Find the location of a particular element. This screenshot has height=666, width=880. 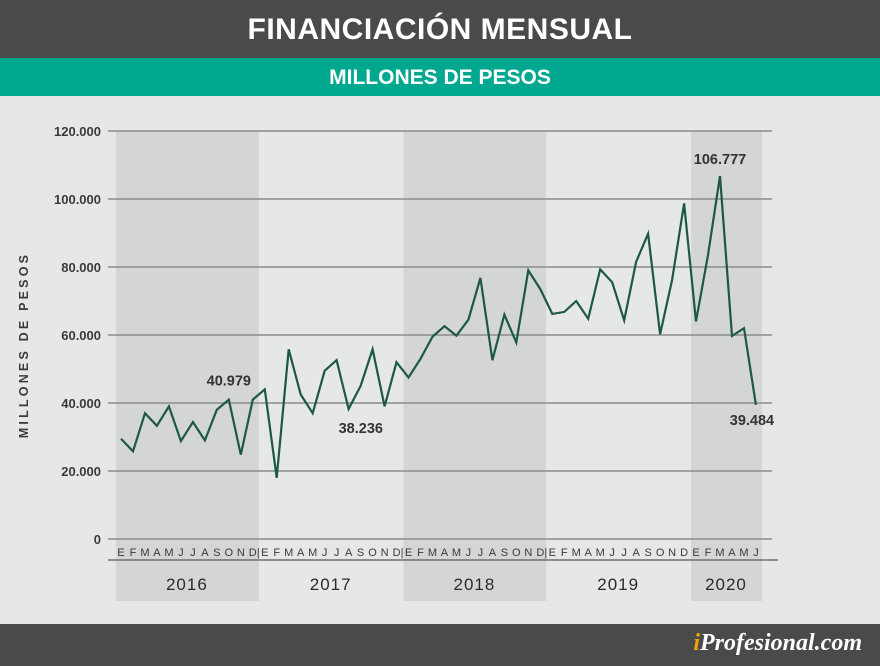

y-tick-label: 0 is located at coordinates (97, 539).